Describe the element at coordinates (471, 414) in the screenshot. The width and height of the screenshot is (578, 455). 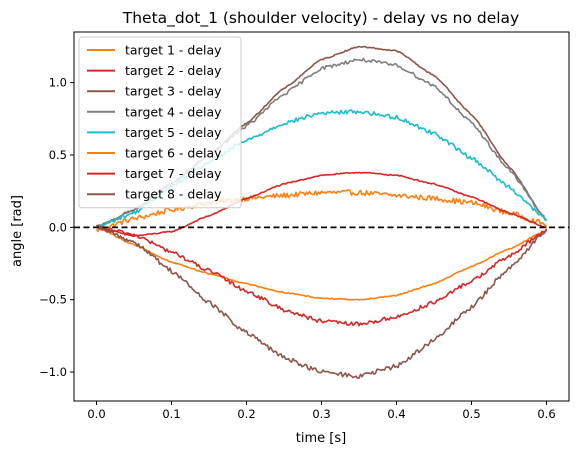
I see `x-tick-label: 0.5` at that location.